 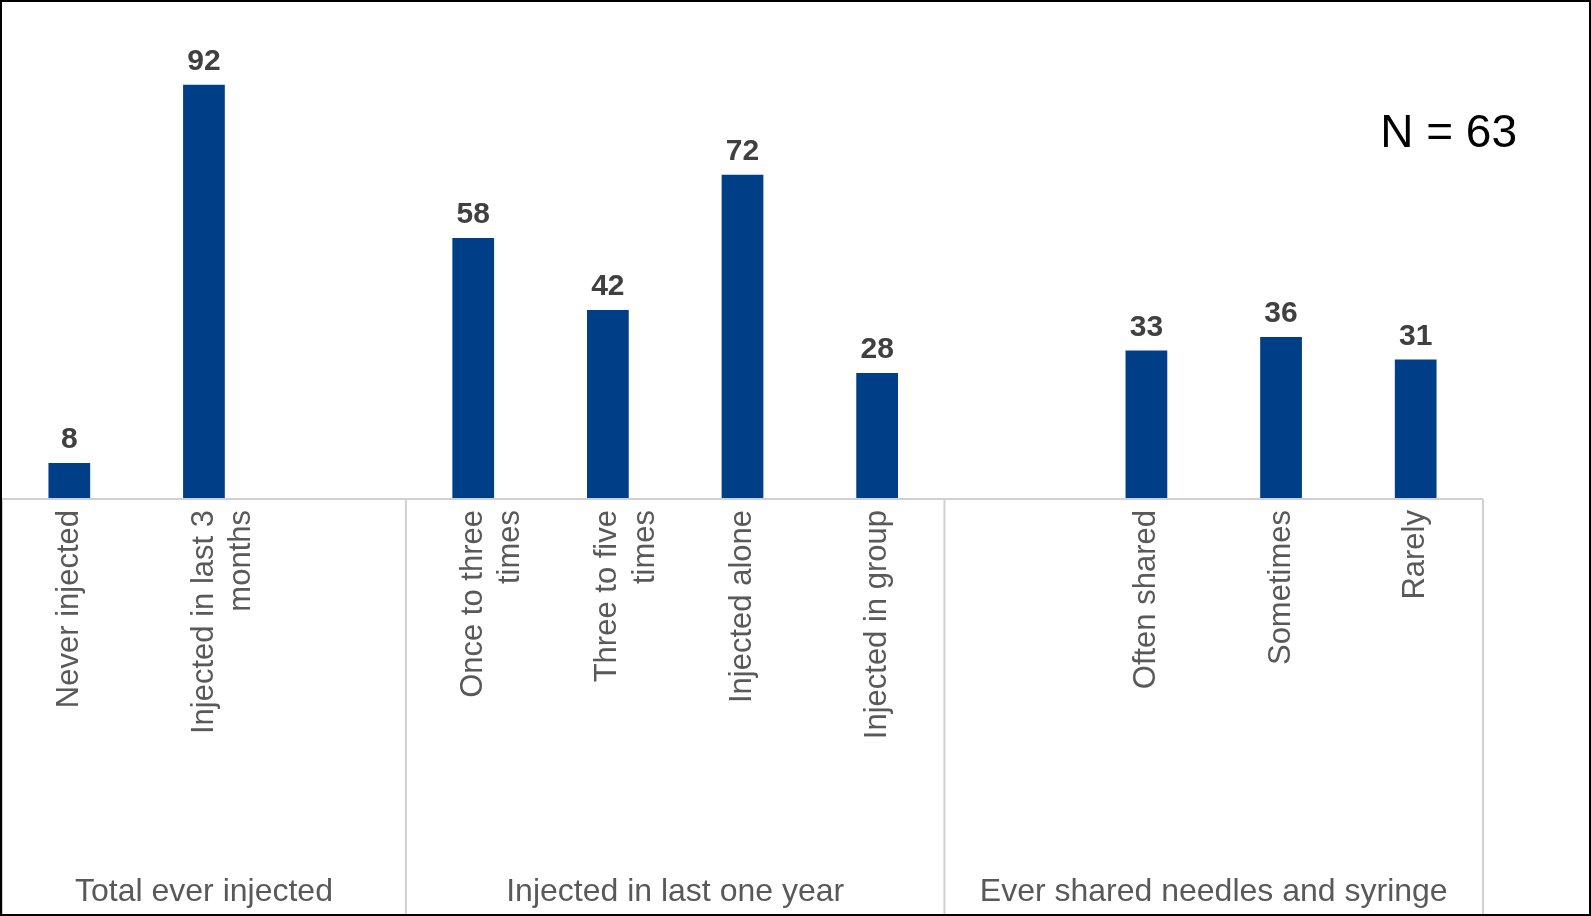 I want to click on data-label: 42, so click(x=608, y=285).